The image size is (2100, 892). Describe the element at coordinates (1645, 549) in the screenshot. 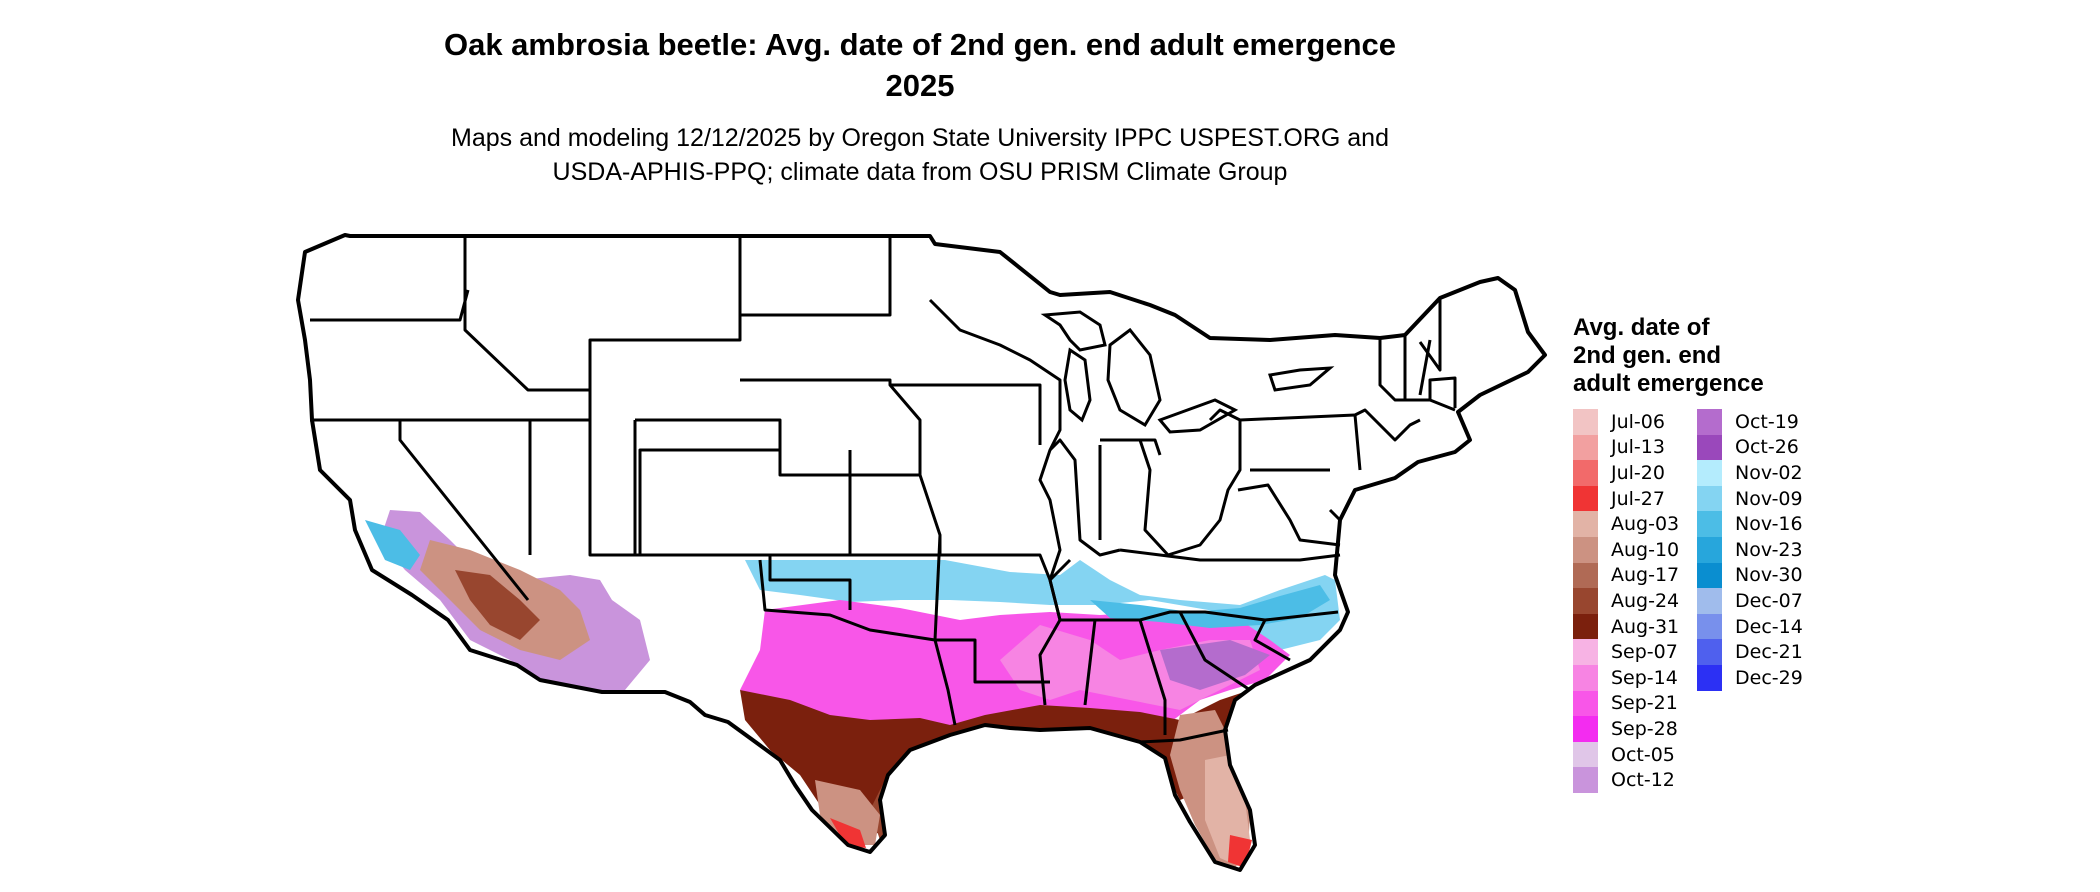

I see `legend-label: Aug-10` at that location.